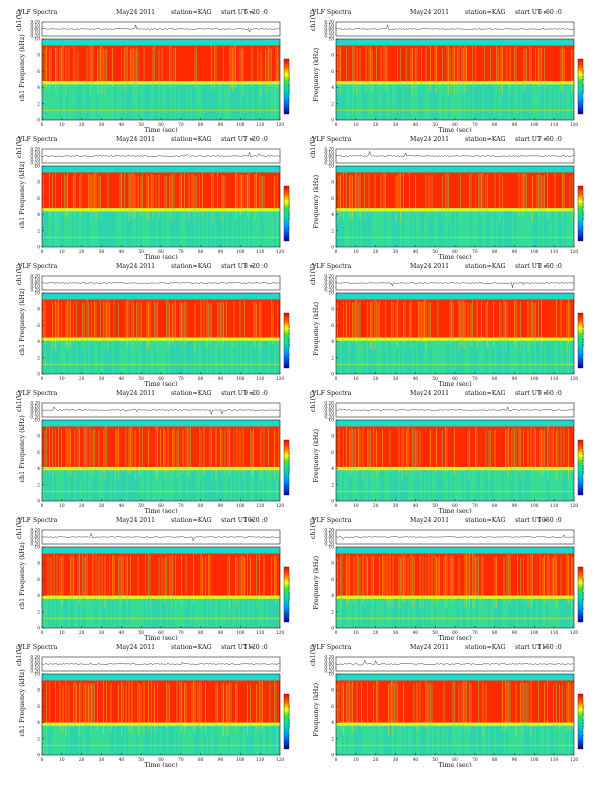 The image size is (612, 792). Describe the element at coordinates (161, 379) in the screenshot. I see `x-tick-label: 60` at that location.